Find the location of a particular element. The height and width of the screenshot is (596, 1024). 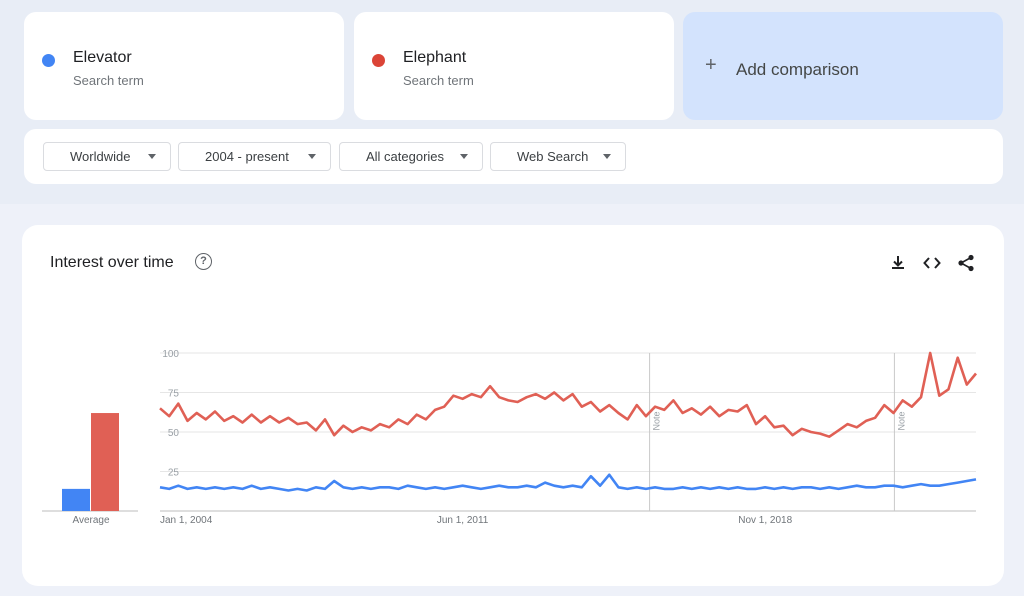

x-tick-label: Jun 1, 2011 is located at coordinates (463, 520).